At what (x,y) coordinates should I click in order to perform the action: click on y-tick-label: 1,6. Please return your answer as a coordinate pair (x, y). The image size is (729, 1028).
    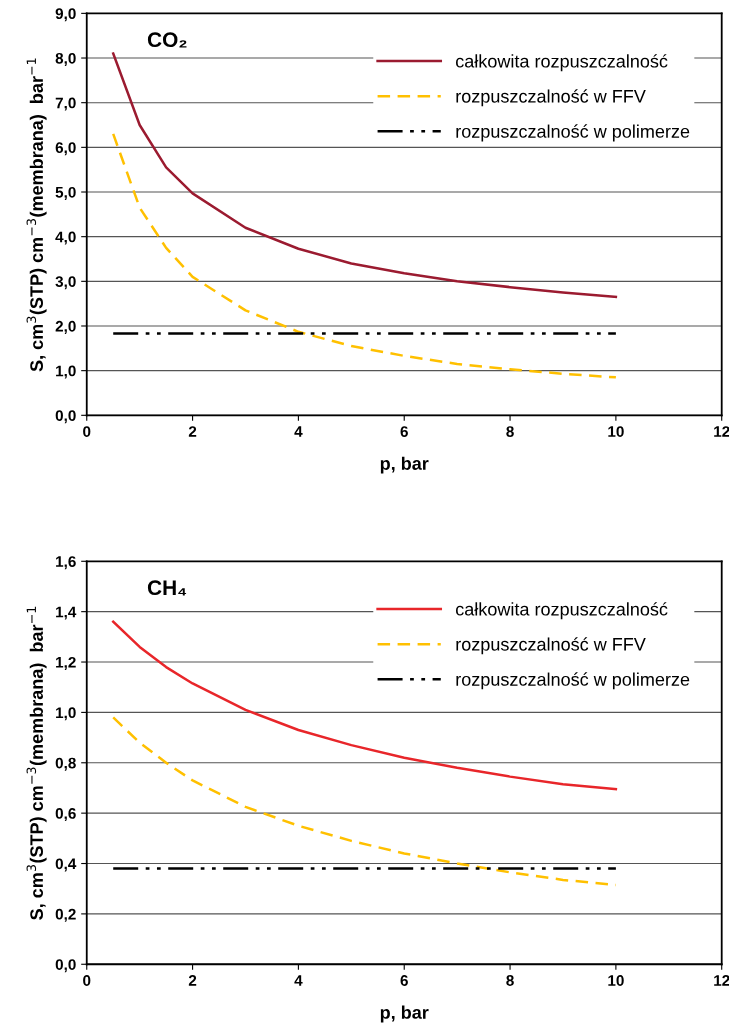
    Looking at the image, I should click on (66, 563).